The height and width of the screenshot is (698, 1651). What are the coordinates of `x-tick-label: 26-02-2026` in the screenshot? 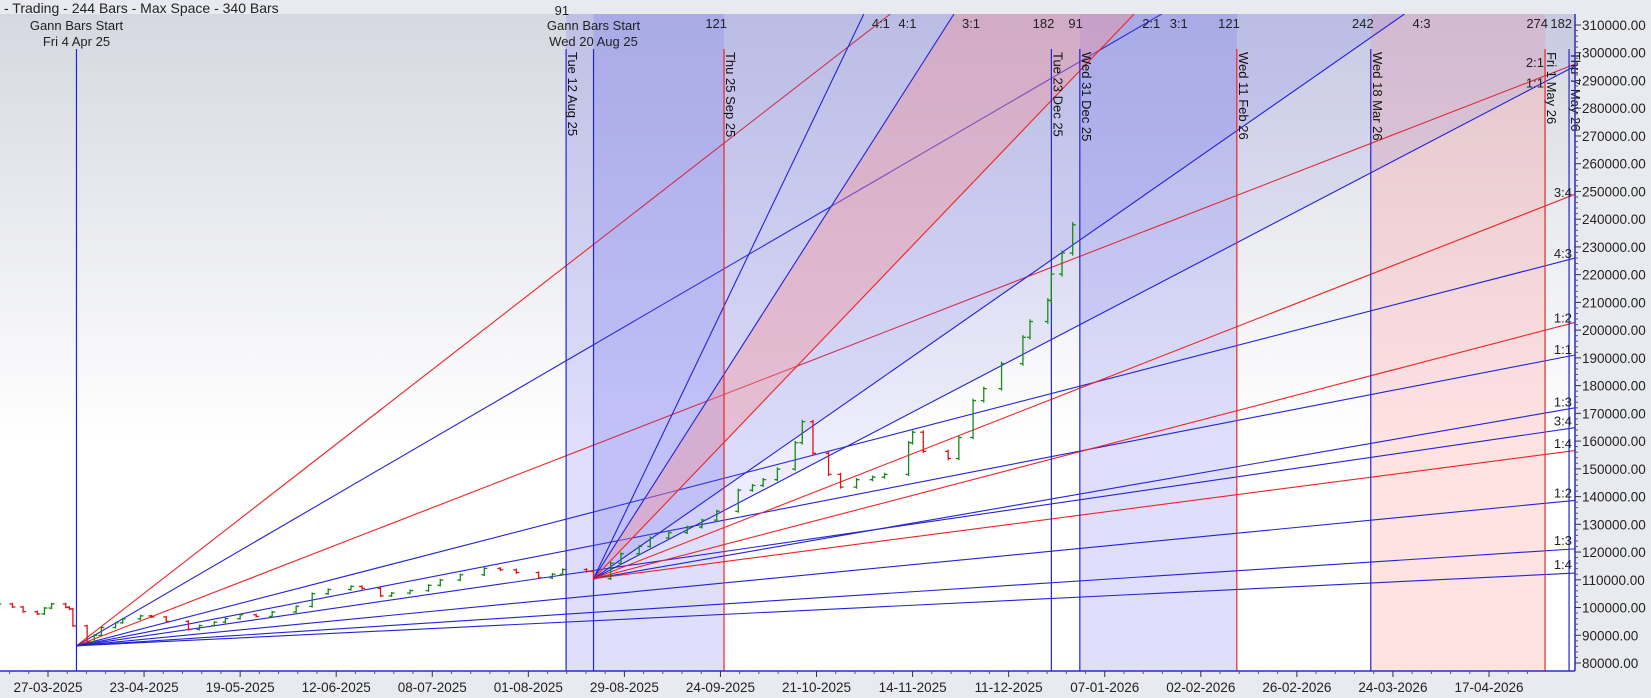 It's located at (1296, 687).